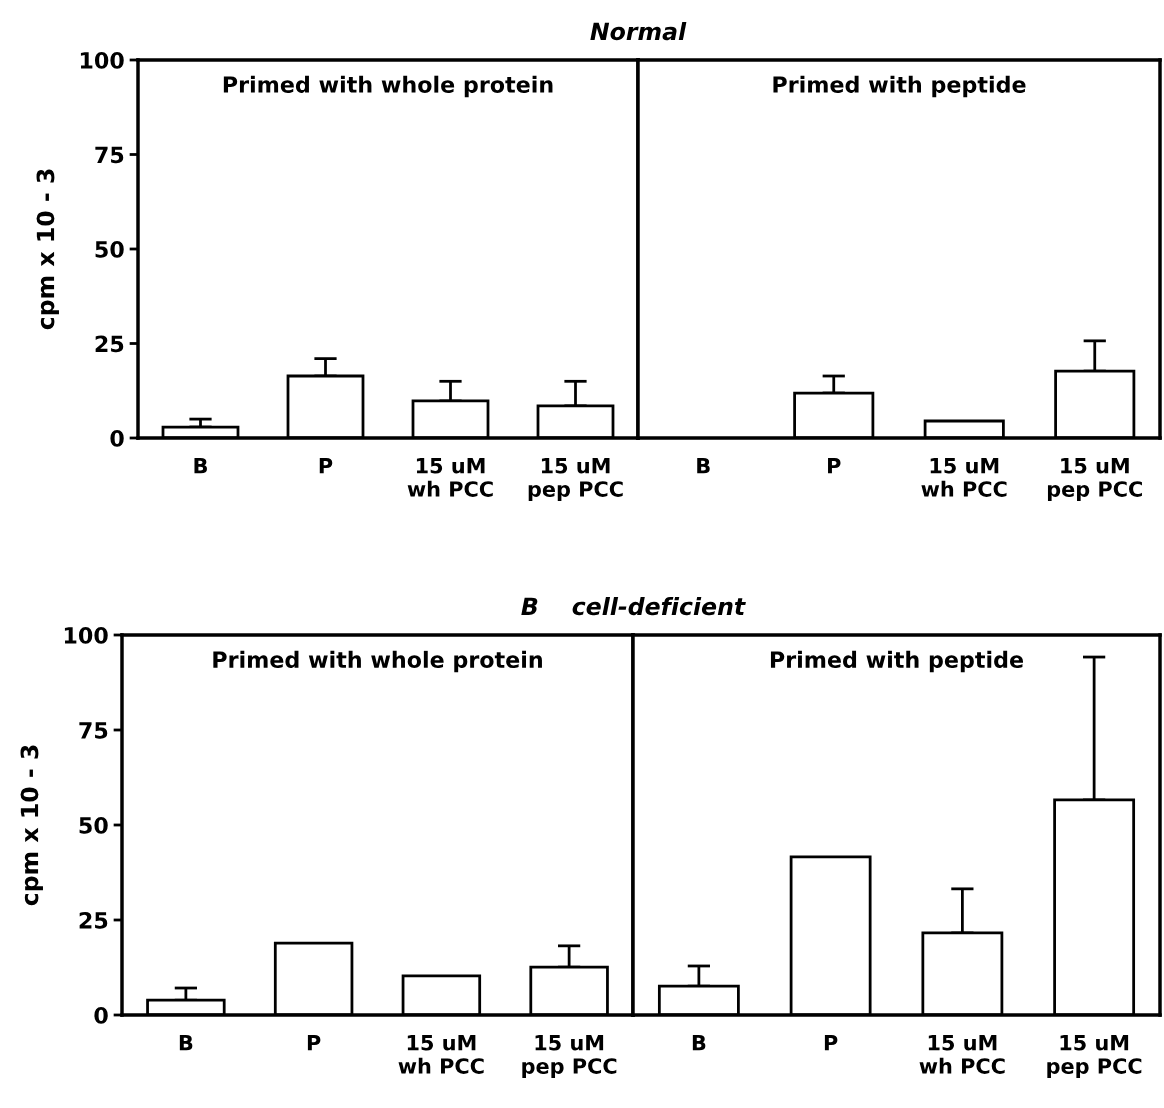 This screenshot has width=1164, height=1108. What do you see at coordinates (633, 606) in the screenshot?
I see `text: B cell-deficient` at bounding box center [633, 606].